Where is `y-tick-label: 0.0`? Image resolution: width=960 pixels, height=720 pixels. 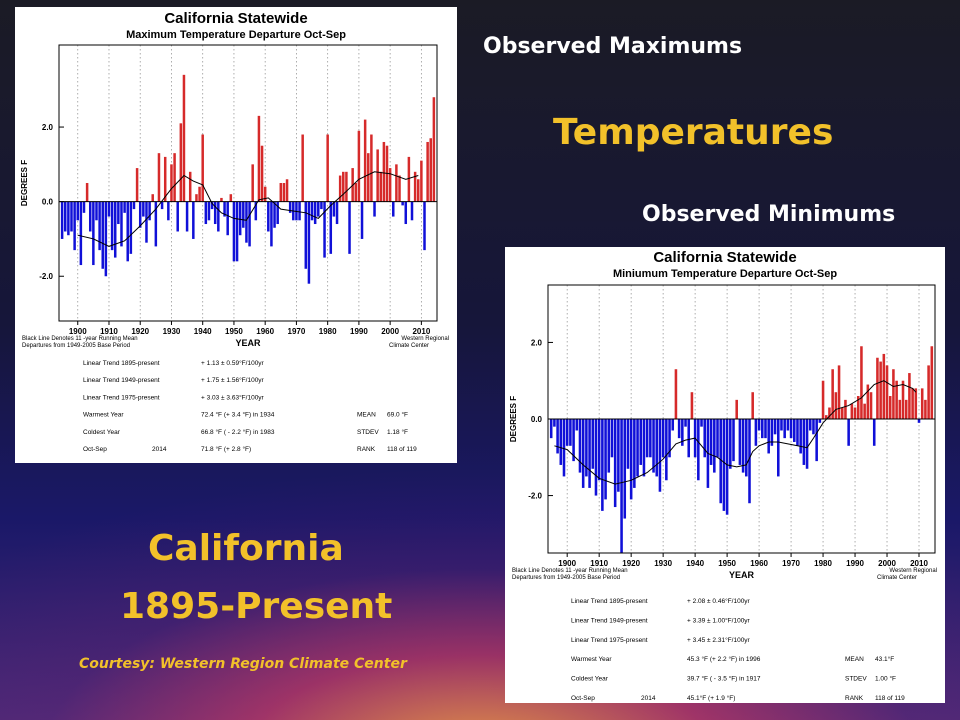
y-tick-label: 0.0 is located at coordinates (537, 419).